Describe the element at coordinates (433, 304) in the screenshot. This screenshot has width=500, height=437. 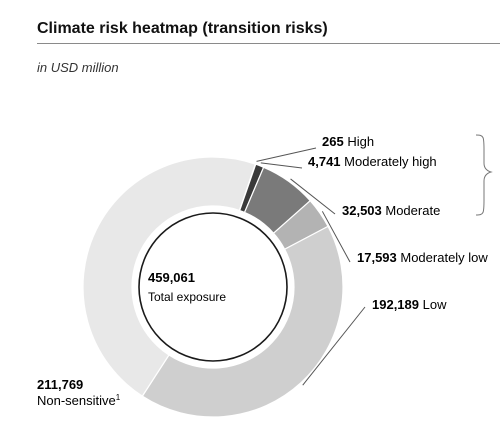
I see `label-name-low: Low` at that location.